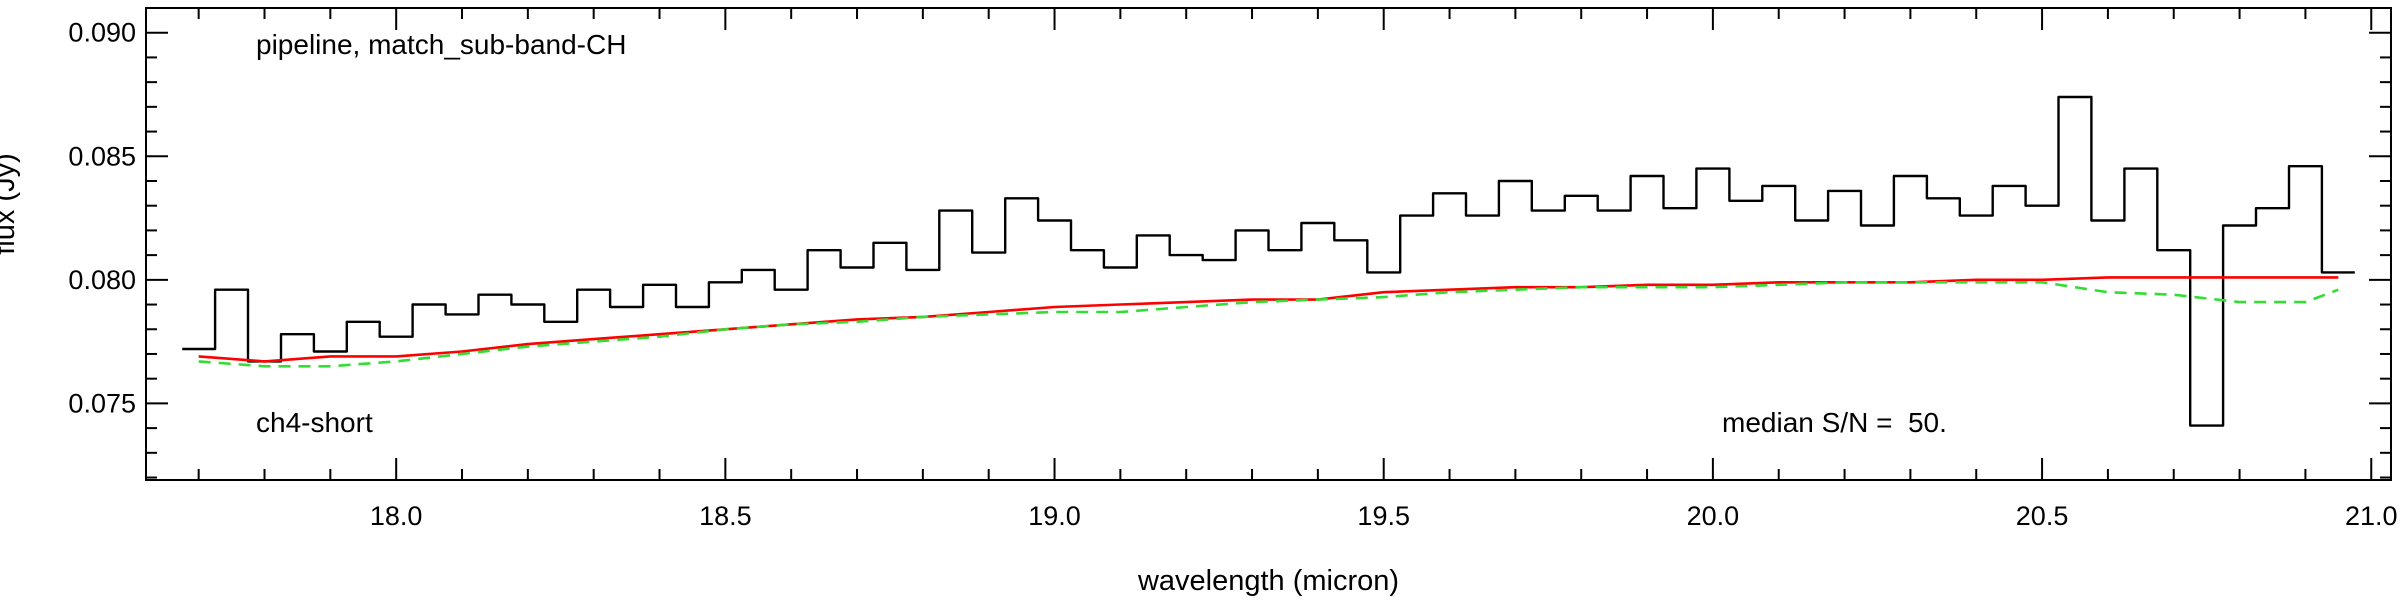 This screenshot has height=600, width=2400. I want to click on x-tick-label: 18.0, so click(396, 516).